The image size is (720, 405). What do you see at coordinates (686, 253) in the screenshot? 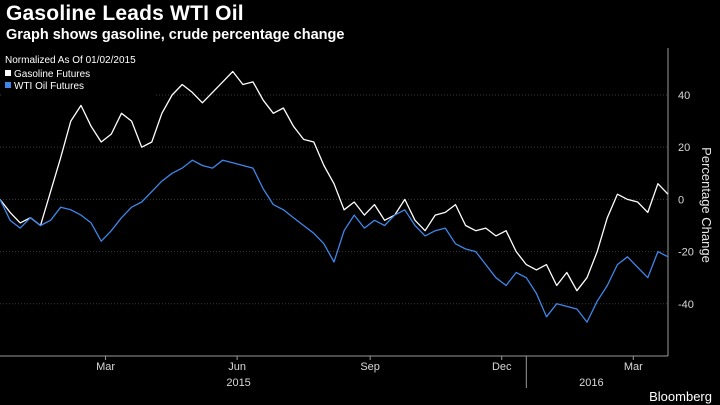
I see `y-tick-label: -20` at bounding box center [686, 253].